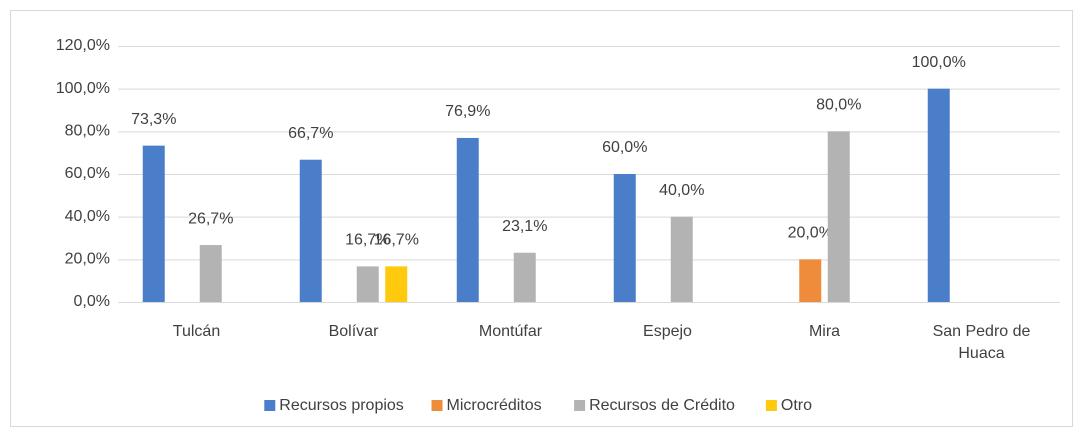 The height and width of the screenshot is (437, 1083). What do you see at coordinates (662, 405) in the screenshot?
I see `legend-label: Recursos de Crédito` at bounding box center [662, 405].